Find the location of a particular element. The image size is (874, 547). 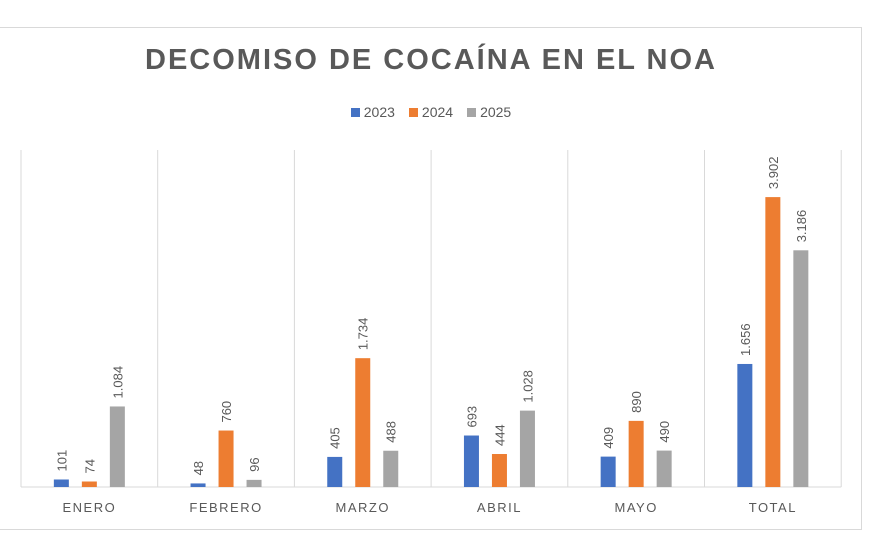

data-label: 3.186 is located at coordinates (801, 226).